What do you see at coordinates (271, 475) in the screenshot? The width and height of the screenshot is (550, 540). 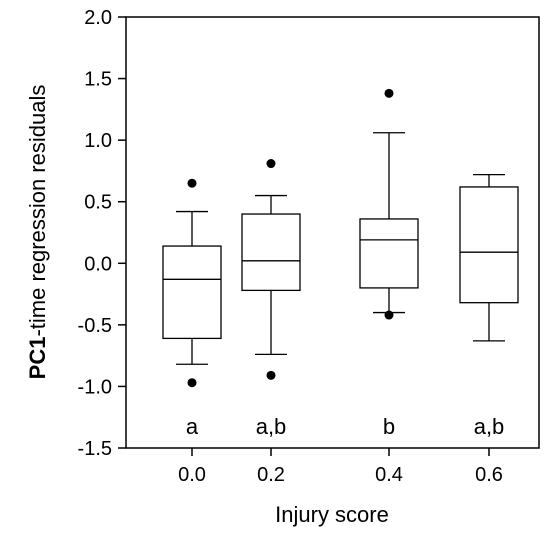 I see `x-tick-label: 0.2` at bounding box center [271, 475].